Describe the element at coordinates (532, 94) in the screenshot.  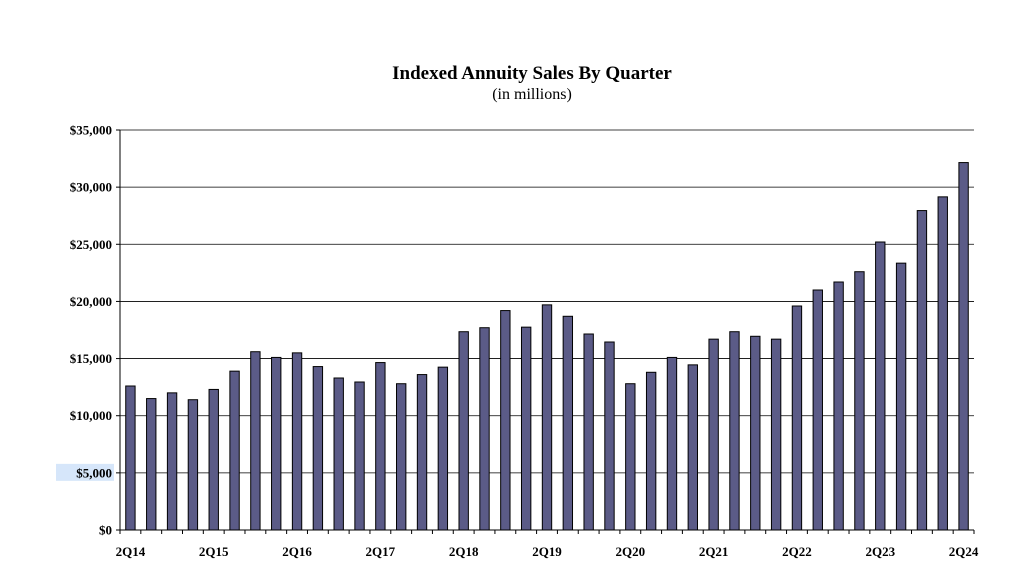
I see `chart-subtitle: (in millions)` at that location.